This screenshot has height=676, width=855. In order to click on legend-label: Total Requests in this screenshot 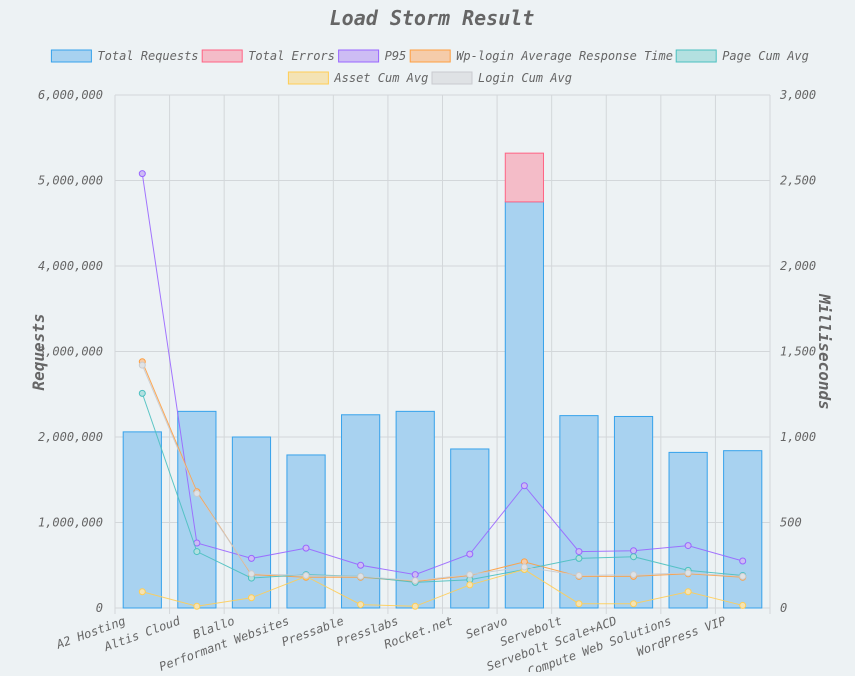, I will do `click(147, 56)`.